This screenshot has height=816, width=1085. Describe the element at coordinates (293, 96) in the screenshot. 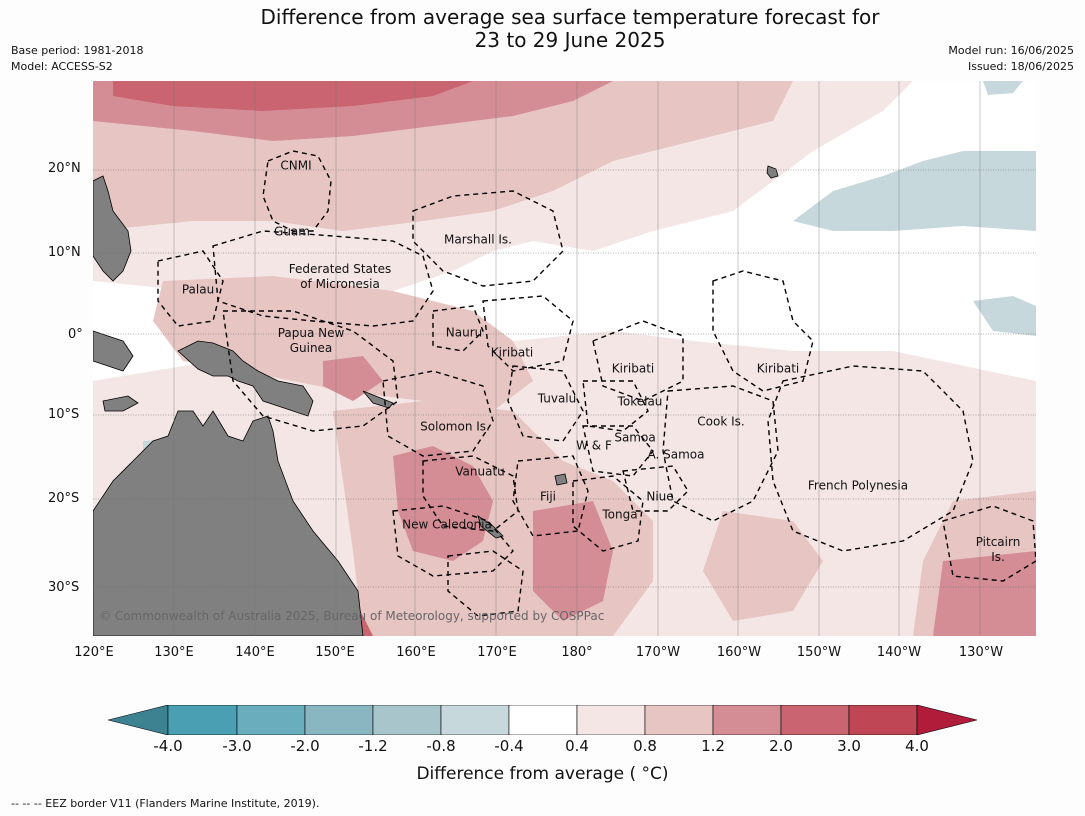

I see `anomaly-region-strong` at that location.